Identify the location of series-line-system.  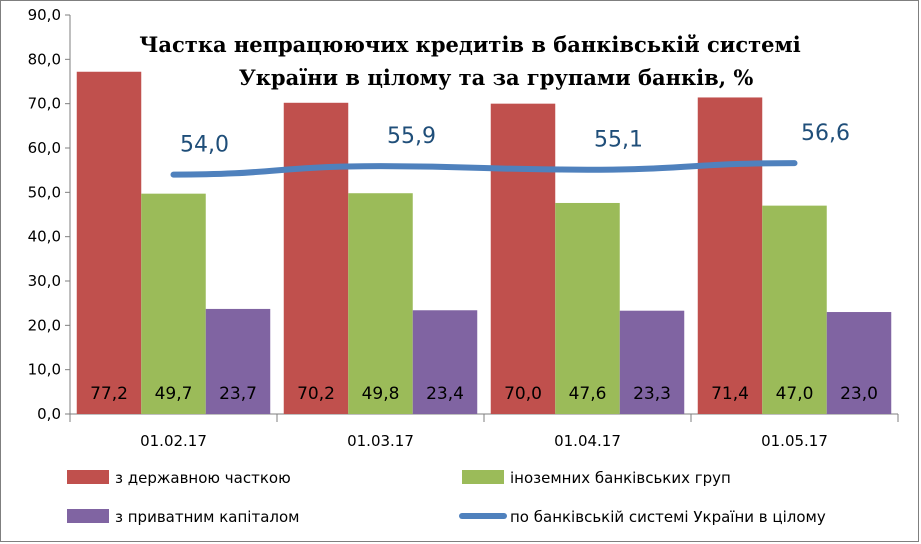
(484, 169).